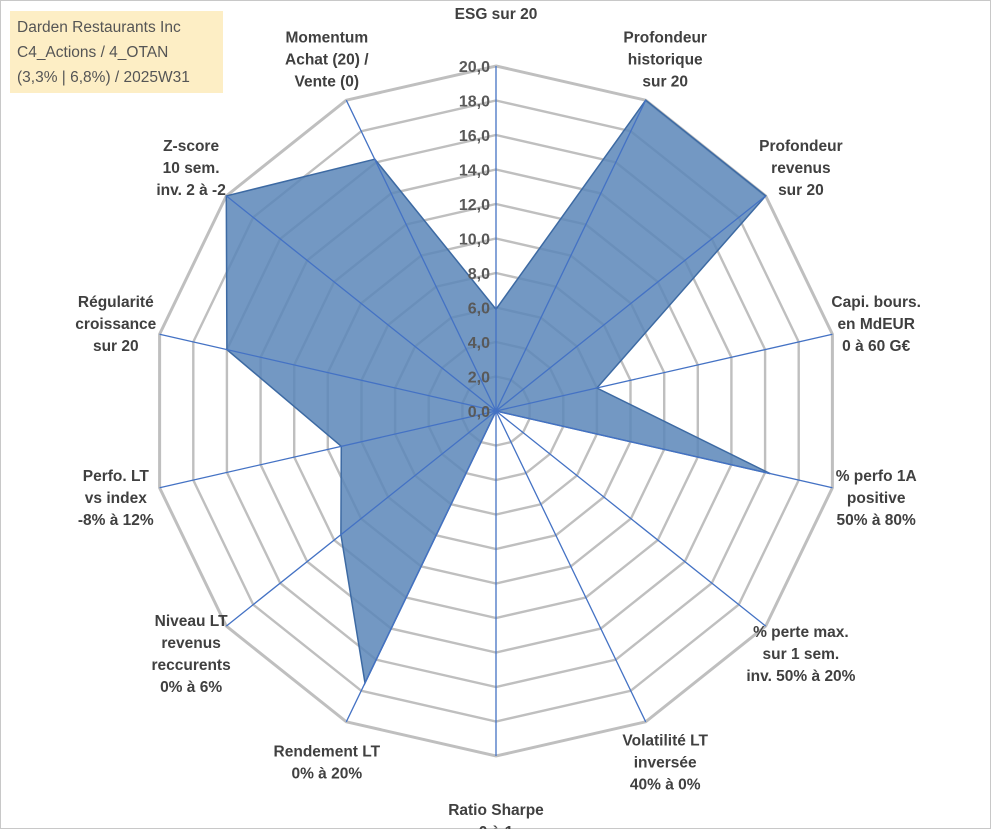 The height and width of the screenshot is (829, 991). I want to click on axis-label-12: Z-score 10 sem. inv. 2 à -2, so click(191, 168).